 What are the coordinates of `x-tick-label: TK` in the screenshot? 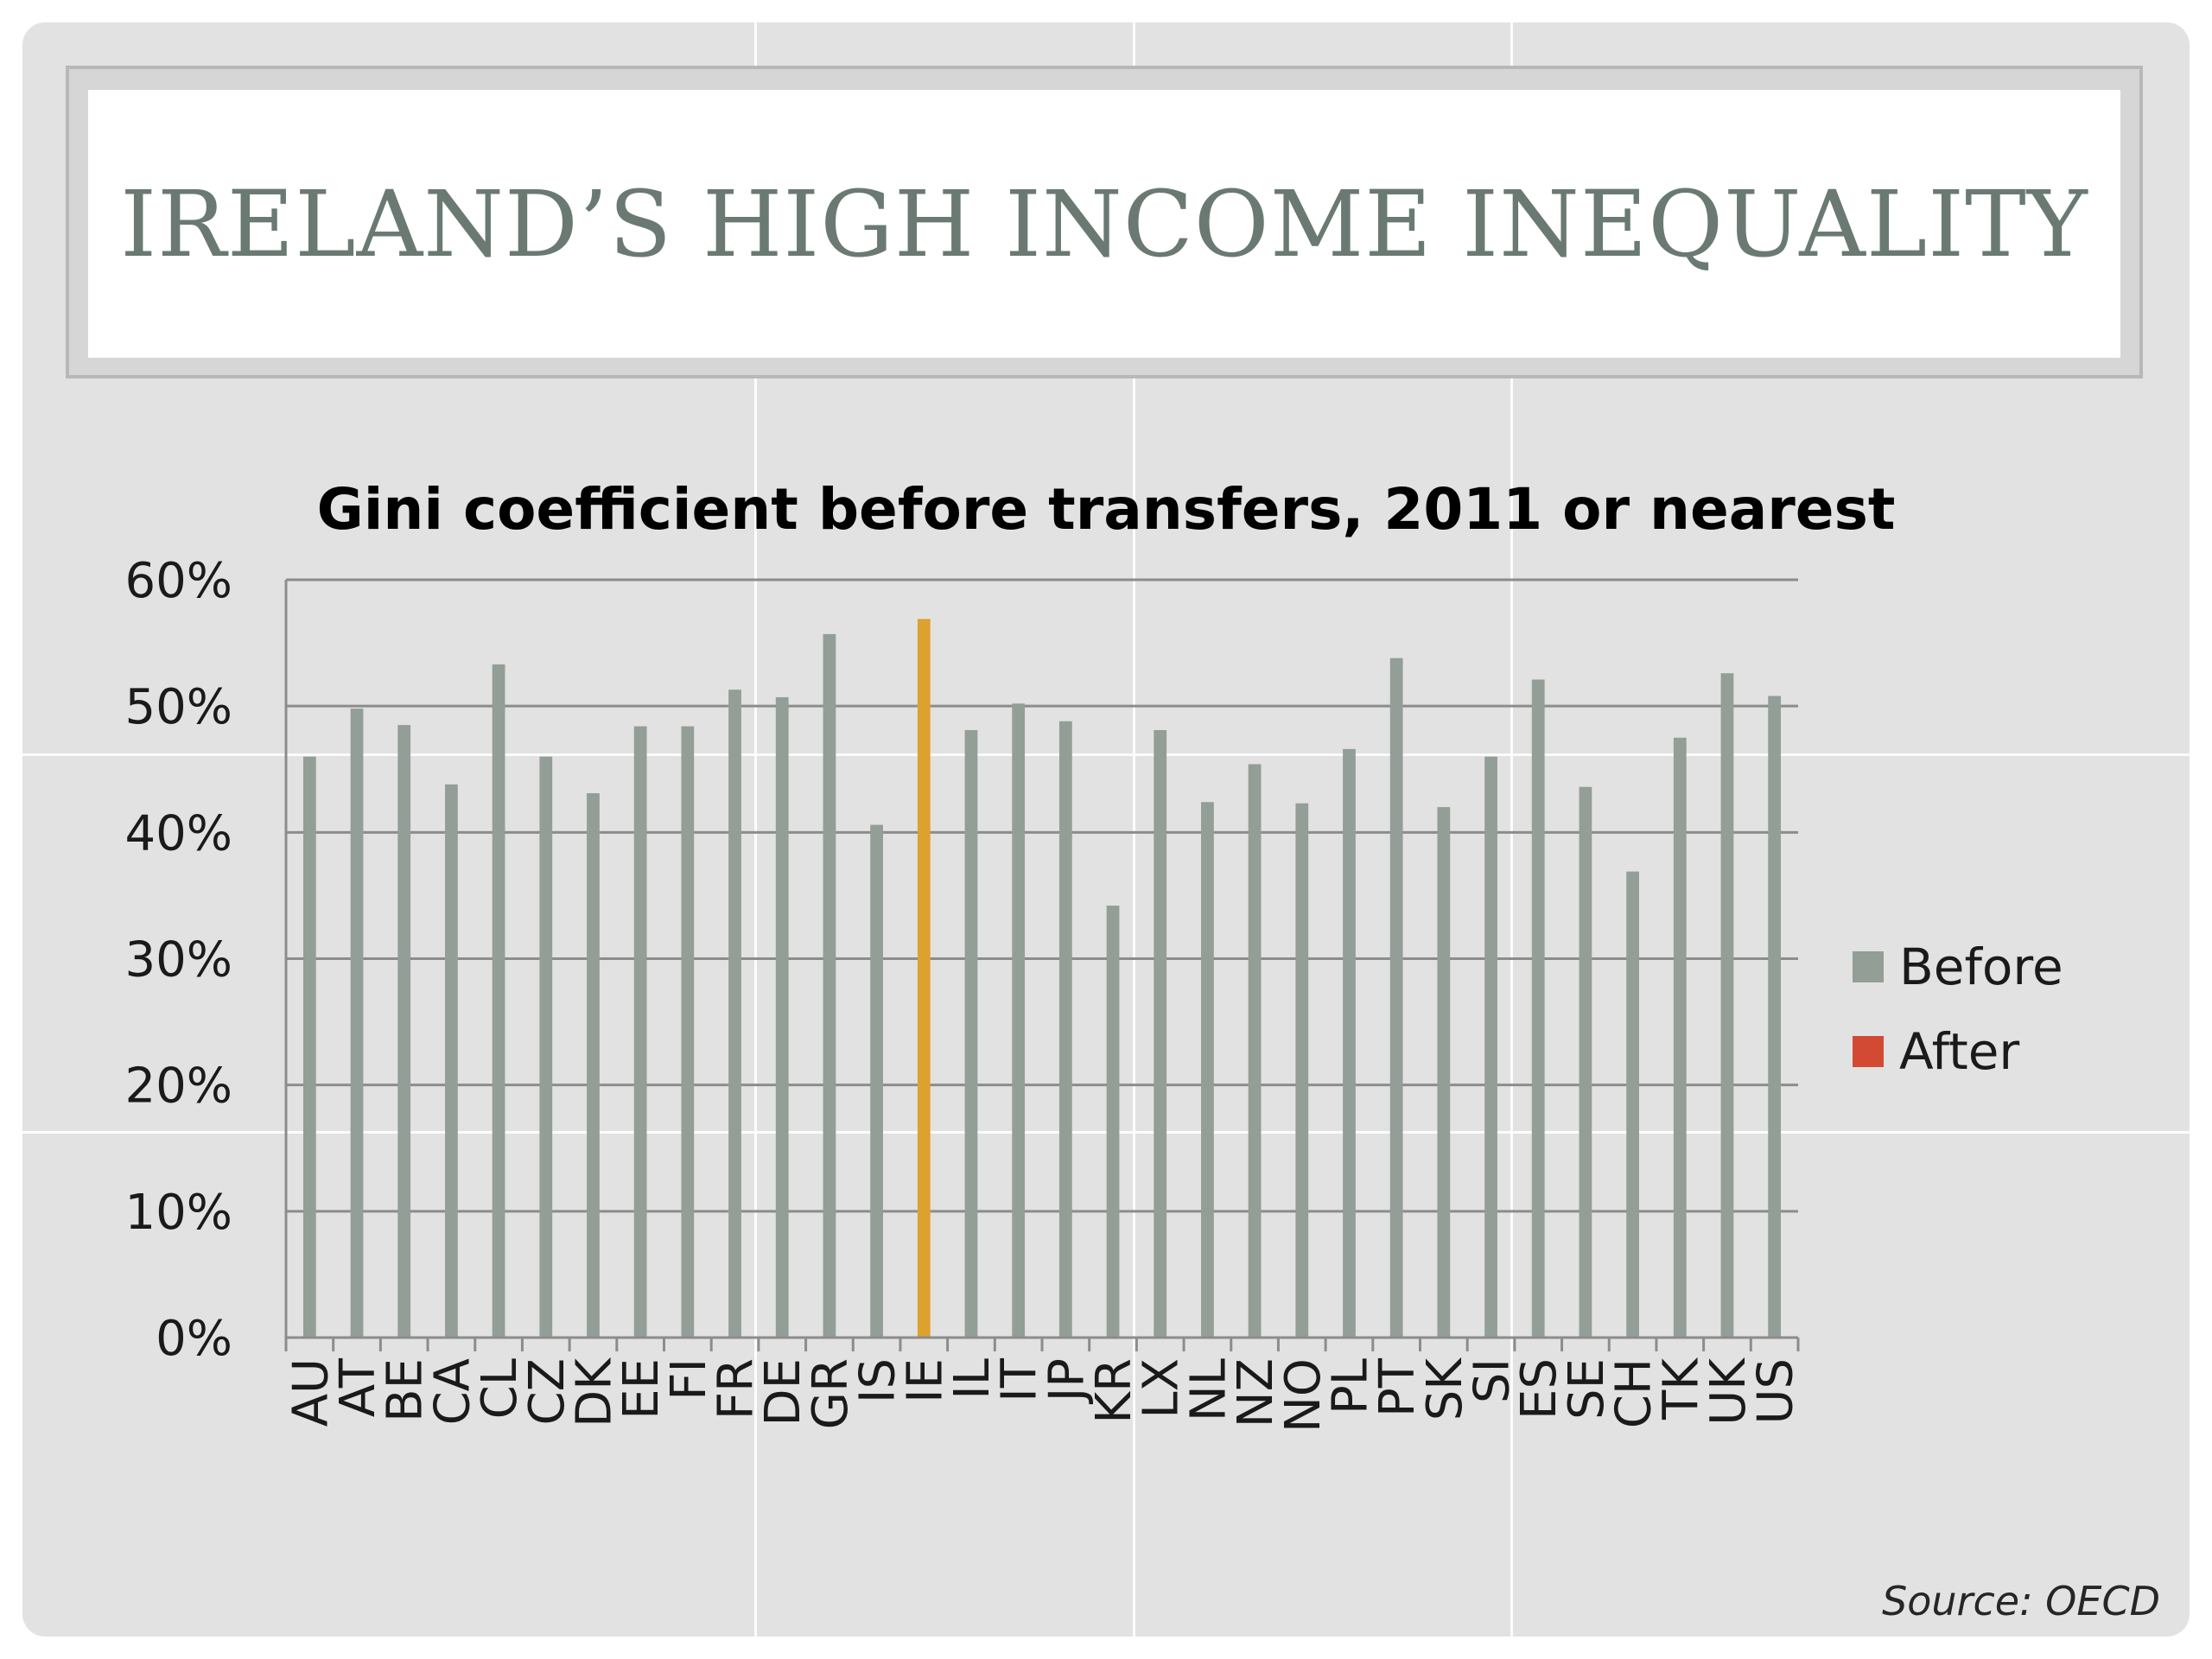 It's located at (1681, 1389).